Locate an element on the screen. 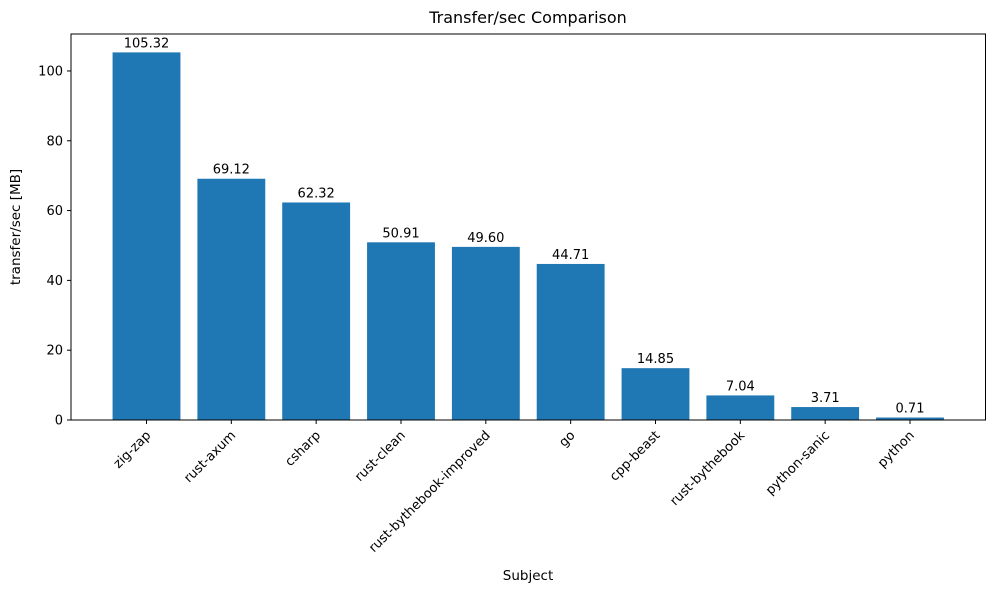 The image size is (1000, 604). x-tick-label: python-sanic is located at coordinates (798, 463).